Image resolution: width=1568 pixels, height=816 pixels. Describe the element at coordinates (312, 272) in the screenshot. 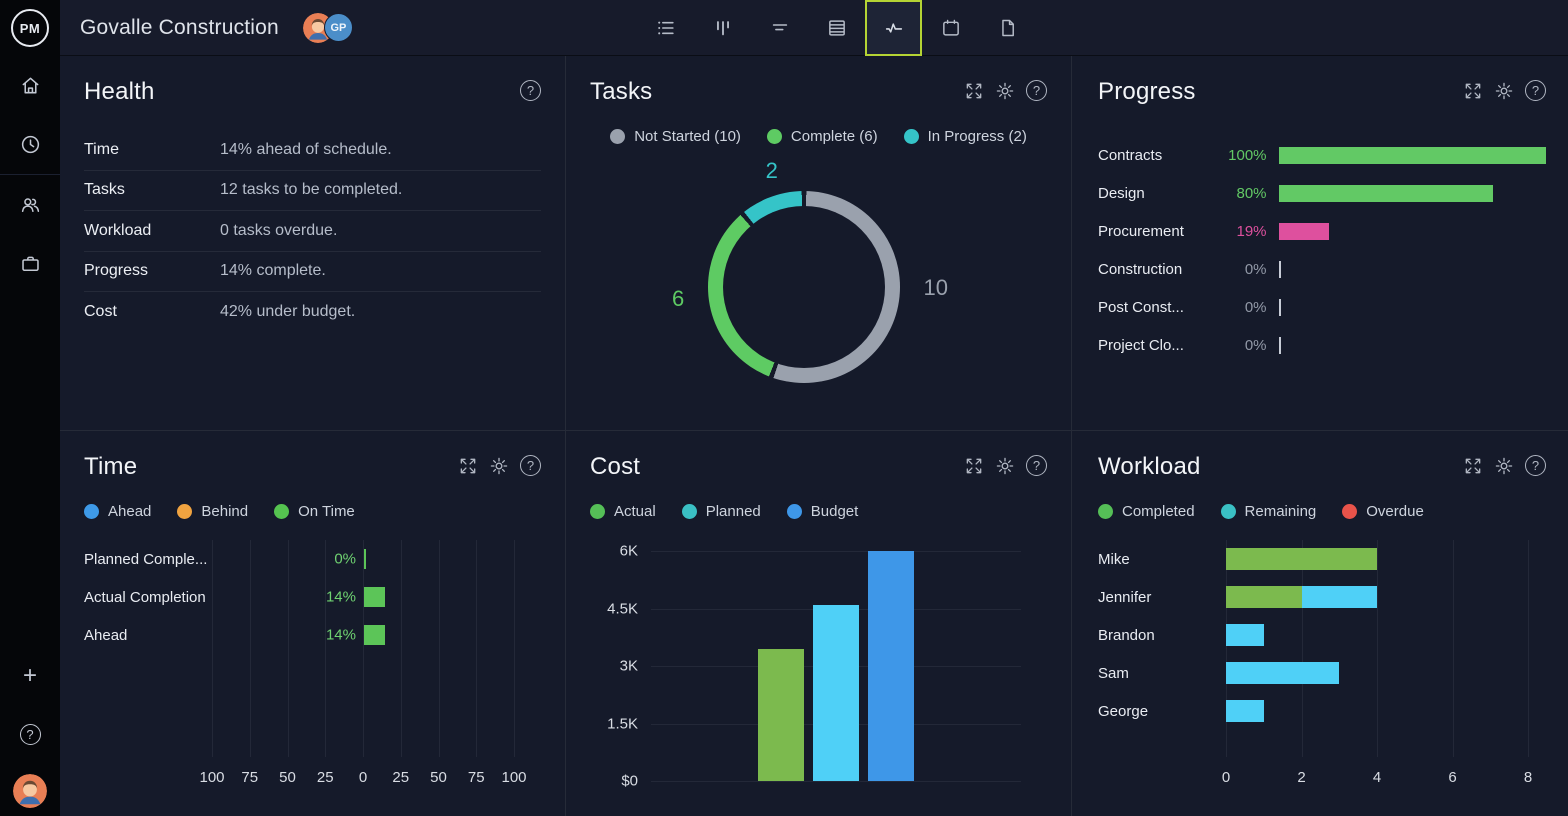

I see `health-row: Progress 14% complete.` at that location.